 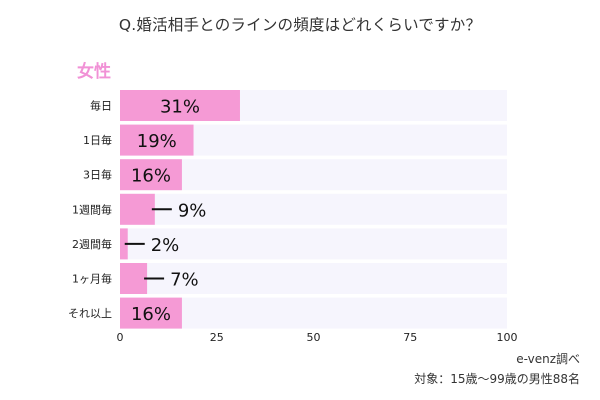 What do you see at coordinates (410, 337) in the screenshot?
I see `x-tick-label: 75` at bounding box center [410, 337].